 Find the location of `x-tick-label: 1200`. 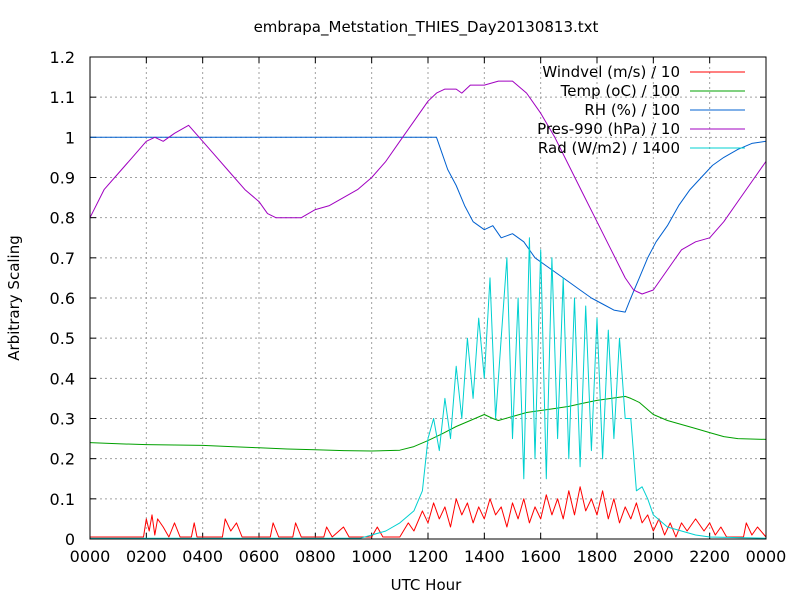

x-tick-label: 1200 is located at coordinates (428, 556).